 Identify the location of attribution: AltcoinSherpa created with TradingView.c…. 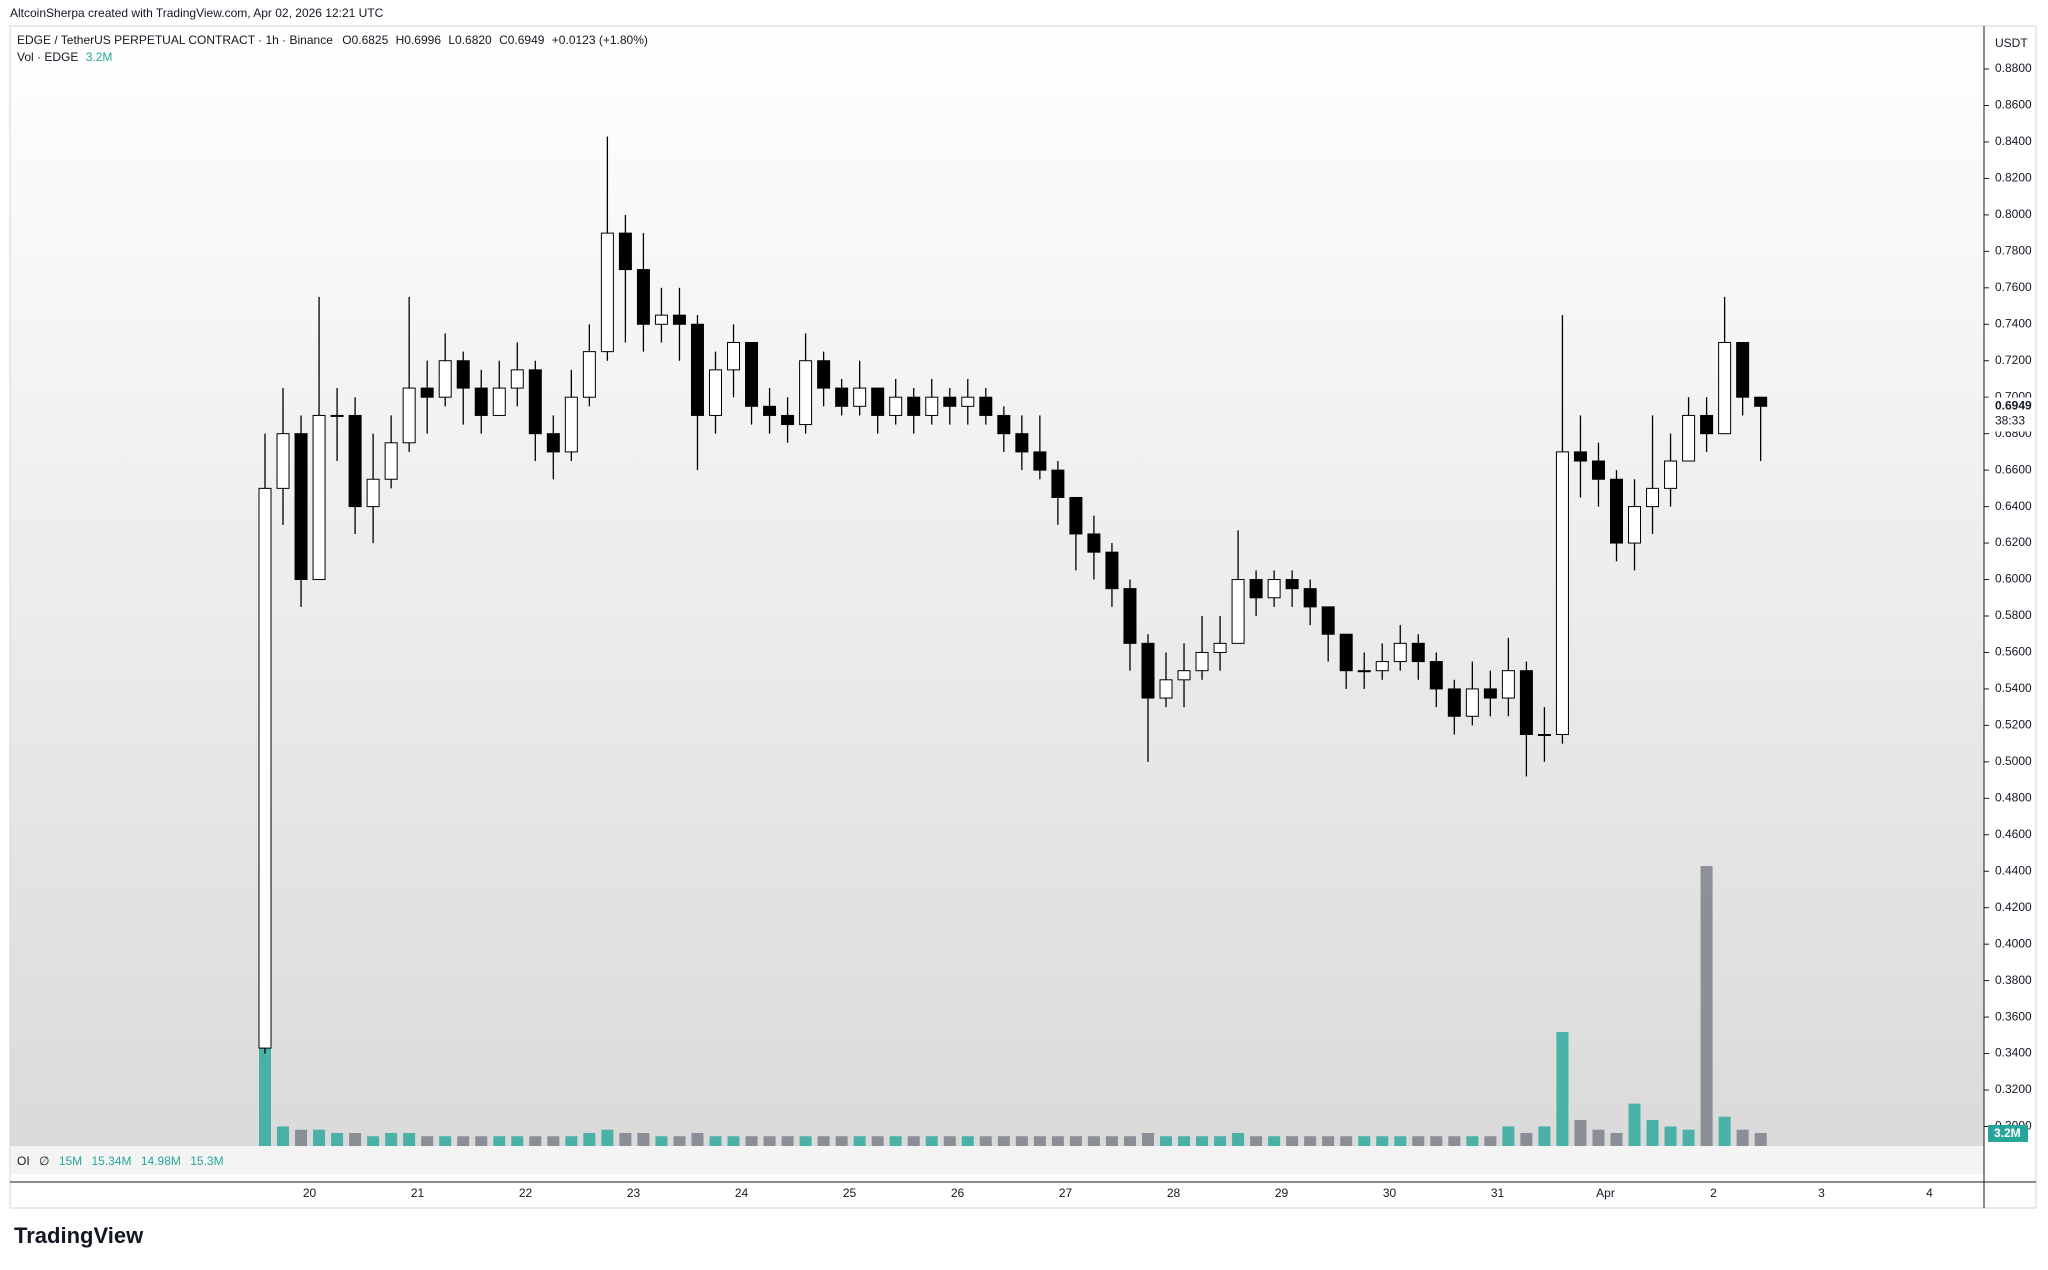
(197, 13).